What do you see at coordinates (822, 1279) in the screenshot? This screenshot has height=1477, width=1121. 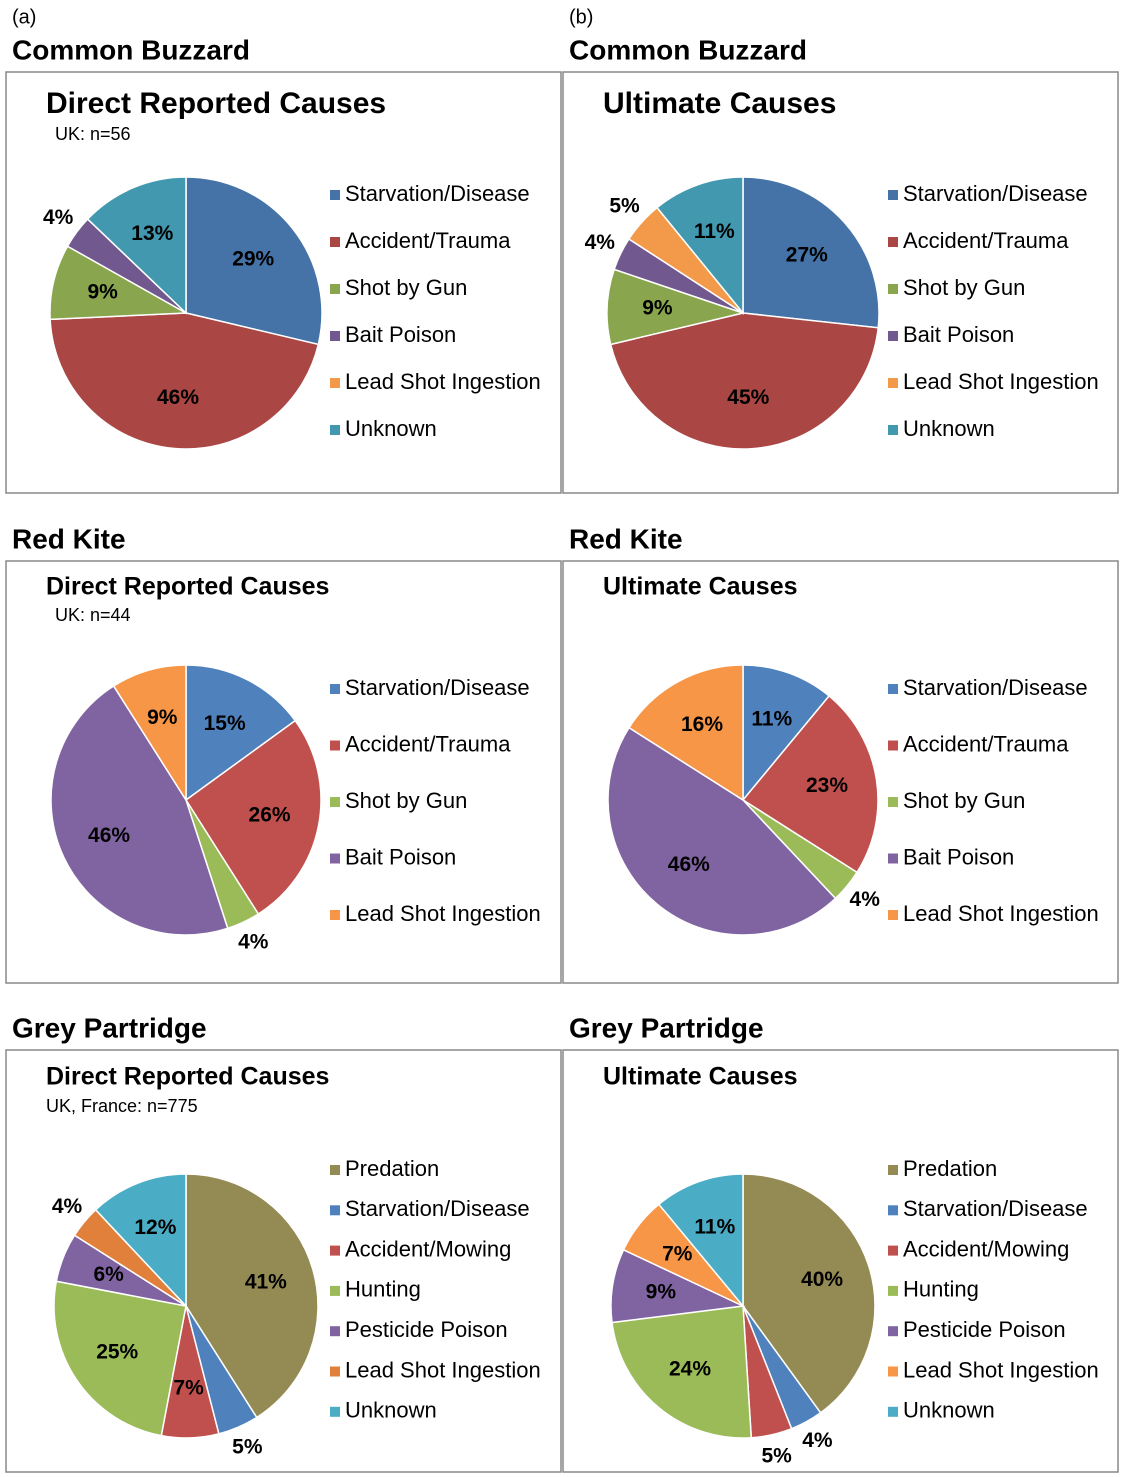 I see `data-label: 40%` at bounding box center [822, 1279].